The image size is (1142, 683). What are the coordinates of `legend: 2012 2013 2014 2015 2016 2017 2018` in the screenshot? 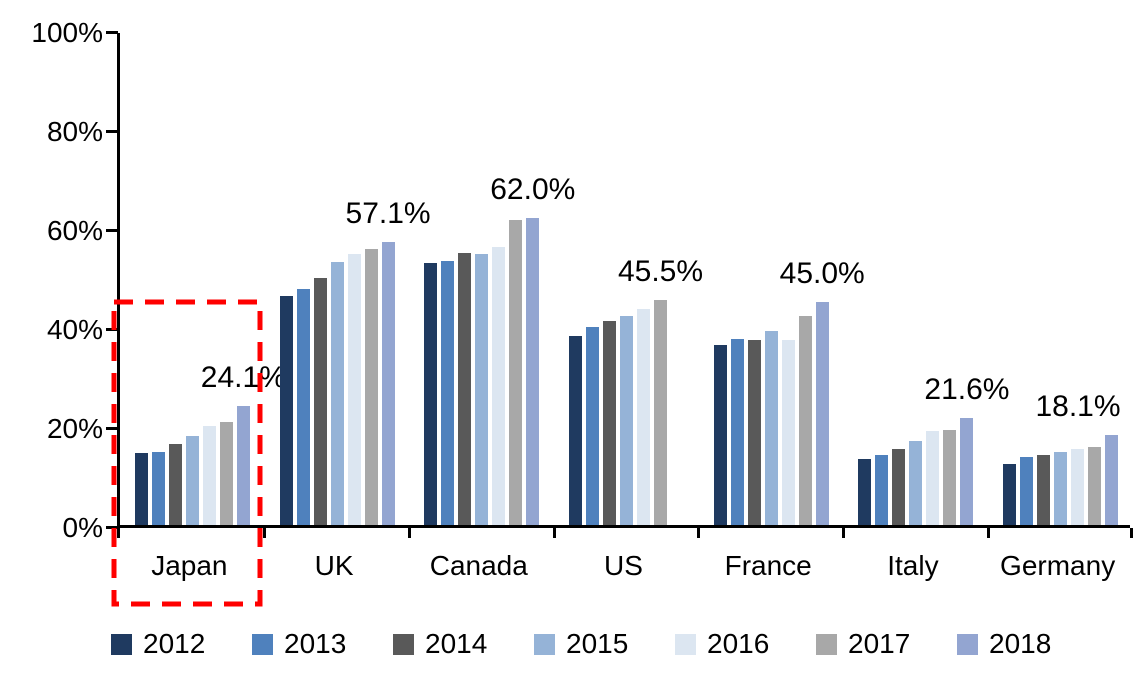 It's located at (571, 644).